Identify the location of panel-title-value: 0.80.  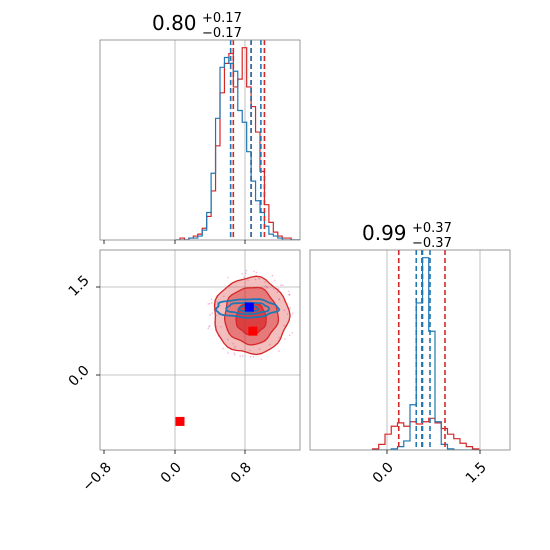
(174, 23).